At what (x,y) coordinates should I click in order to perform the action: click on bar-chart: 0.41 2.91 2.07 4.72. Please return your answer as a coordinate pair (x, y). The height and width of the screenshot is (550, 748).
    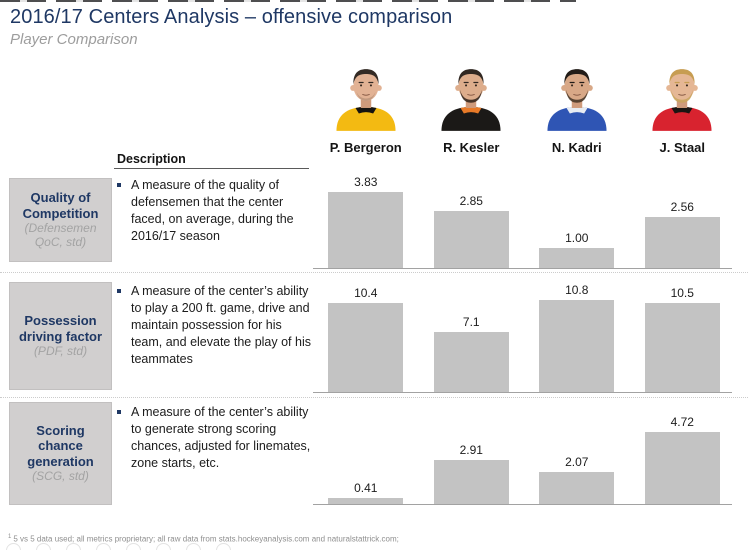
    Looking at the image, I should click on (524, 458).